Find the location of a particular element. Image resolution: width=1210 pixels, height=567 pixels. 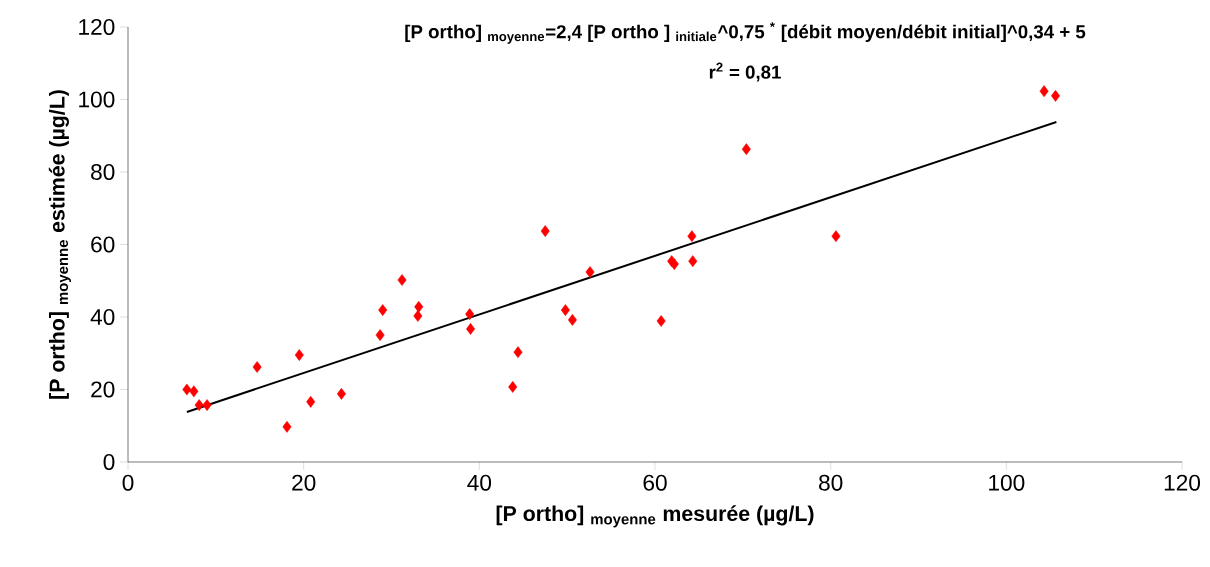

y-tick-label: 80 is located at coordinates (103, 172).